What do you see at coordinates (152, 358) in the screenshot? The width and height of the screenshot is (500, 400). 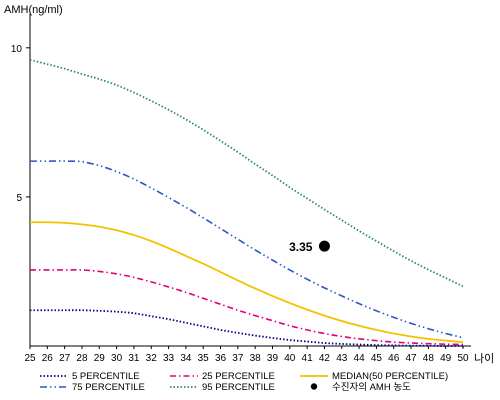 I see `x-tick-label: 32` at bounding box center [152, 358].